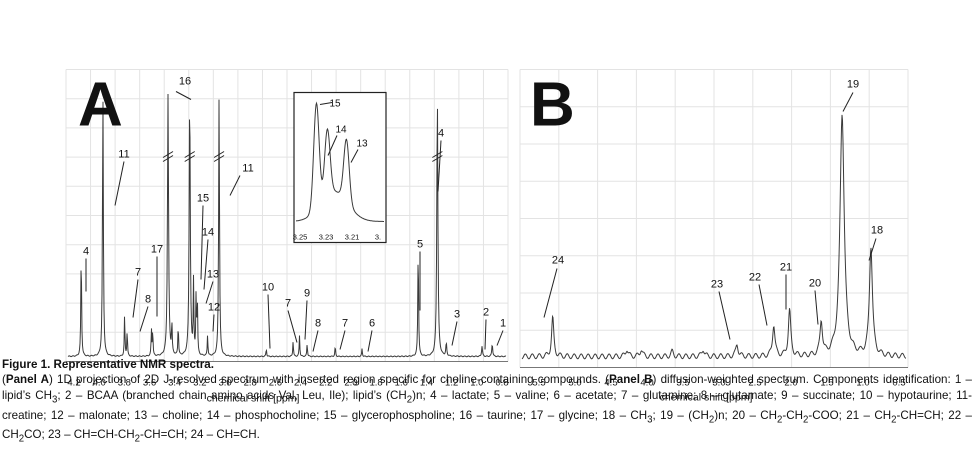  Describe the element at coordinates (631, 380) in the screenshot. I see `panel-b-ref: Panel B` at that location.